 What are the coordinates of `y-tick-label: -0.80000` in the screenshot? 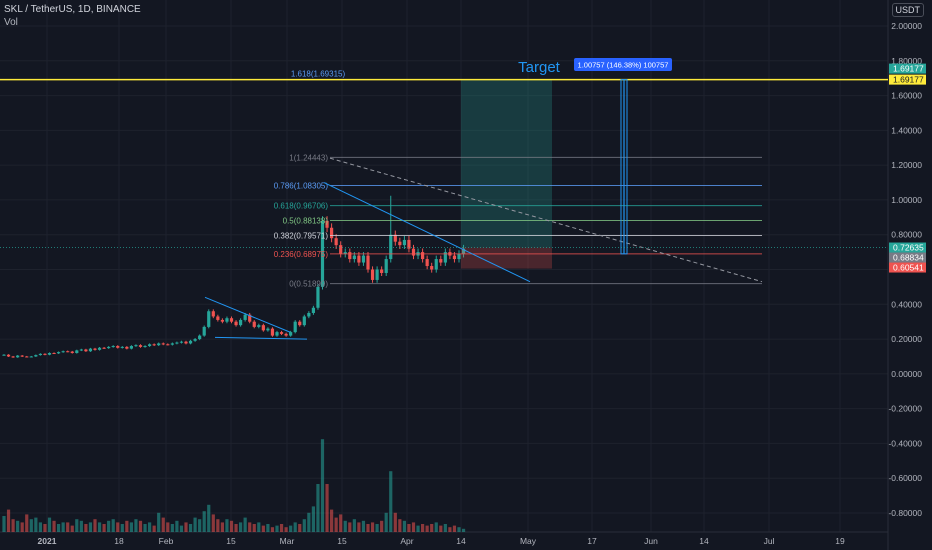 It's located at (905, 513).